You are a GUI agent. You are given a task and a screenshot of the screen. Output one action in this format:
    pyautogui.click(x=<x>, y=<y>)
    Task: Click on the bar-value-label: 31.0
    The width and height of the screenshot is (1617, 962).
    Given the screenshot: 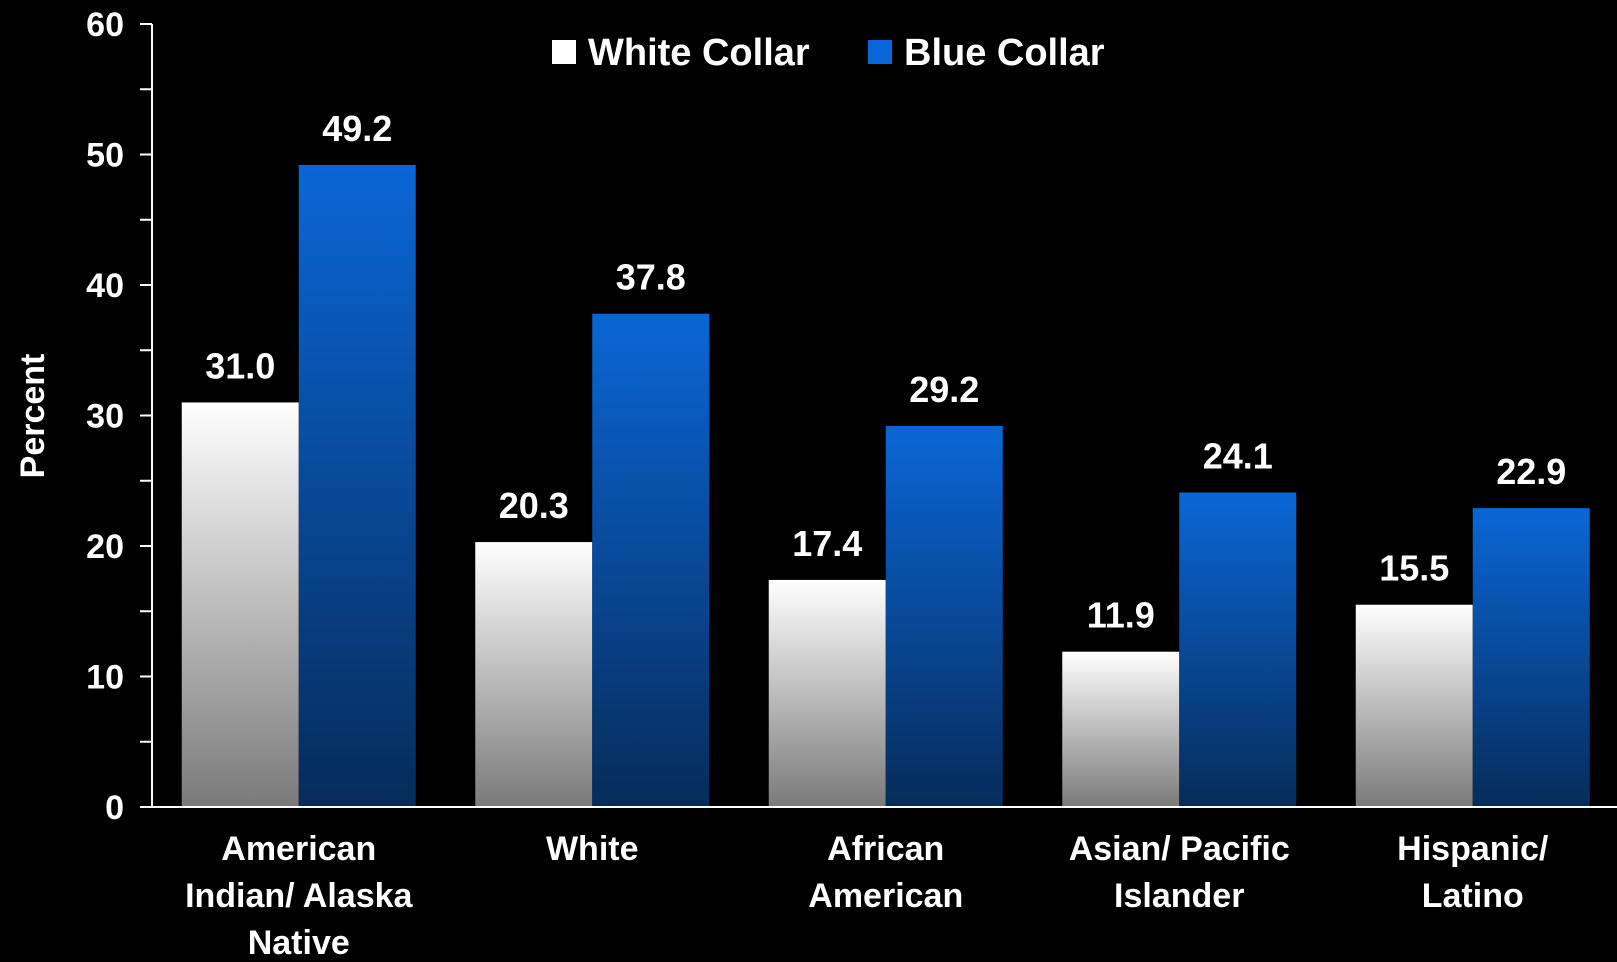 What is the action you would take?
    pyautogui.click(x=240, y=365)
    